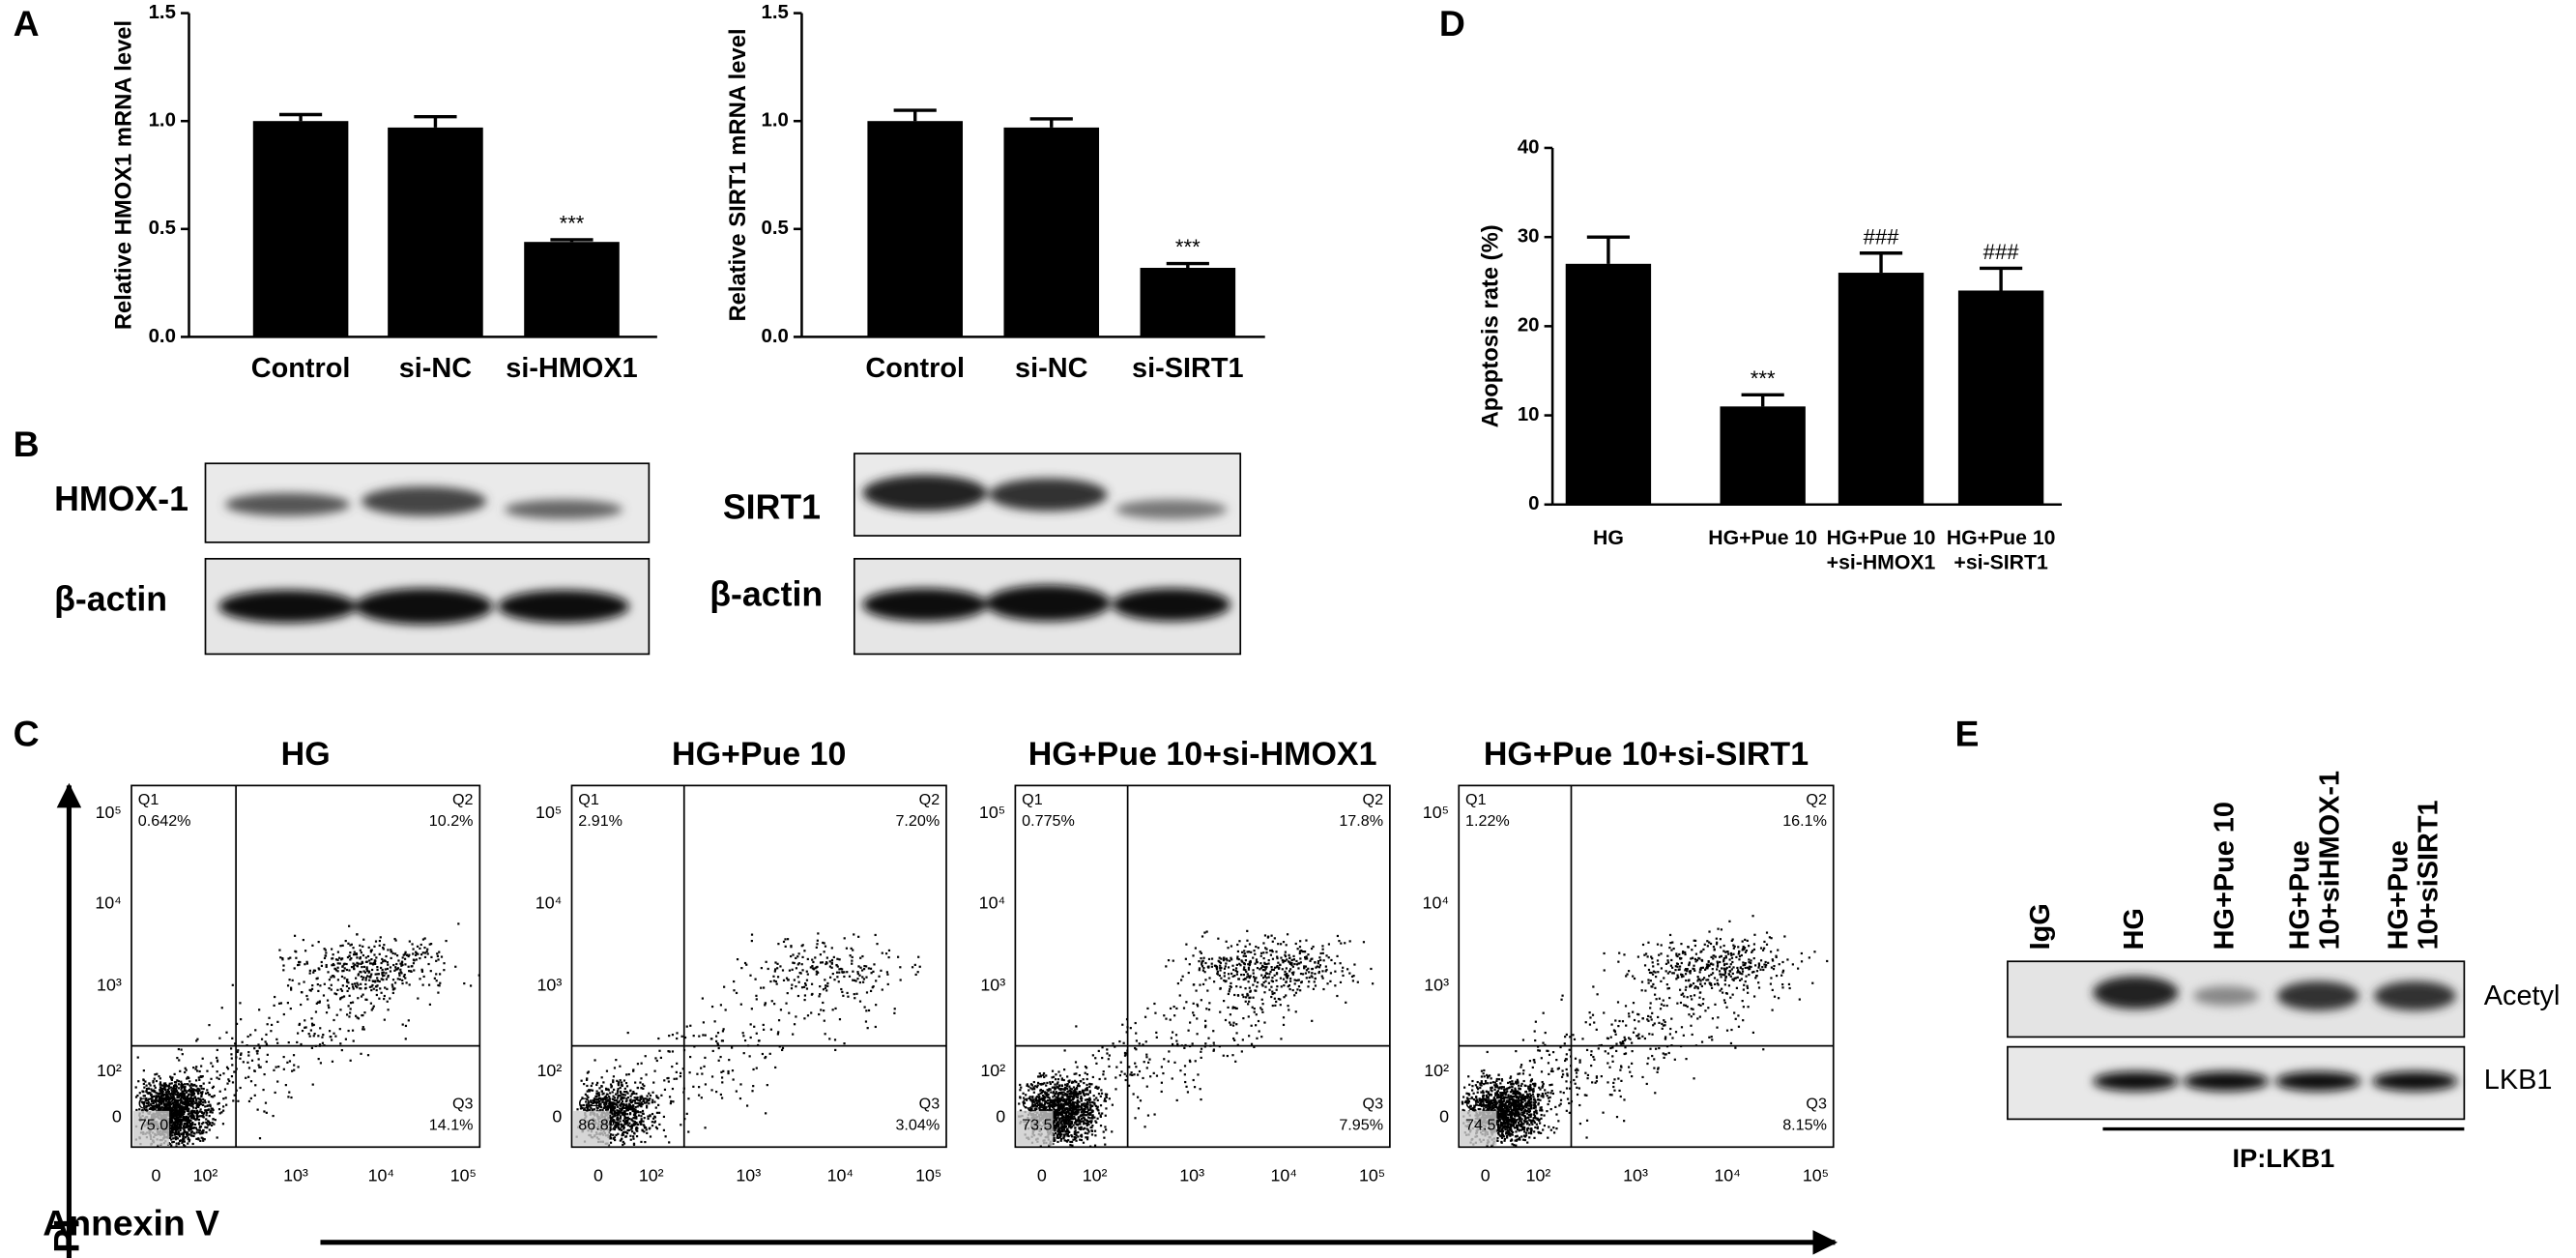 Image resolution: width=2576 pixels, height=1258 pixels. What do you see at coordinates (1881, 562) in the screenshot?
I see `x-tick-label: +si-HMOX1` at bounding box center [1881, 562].